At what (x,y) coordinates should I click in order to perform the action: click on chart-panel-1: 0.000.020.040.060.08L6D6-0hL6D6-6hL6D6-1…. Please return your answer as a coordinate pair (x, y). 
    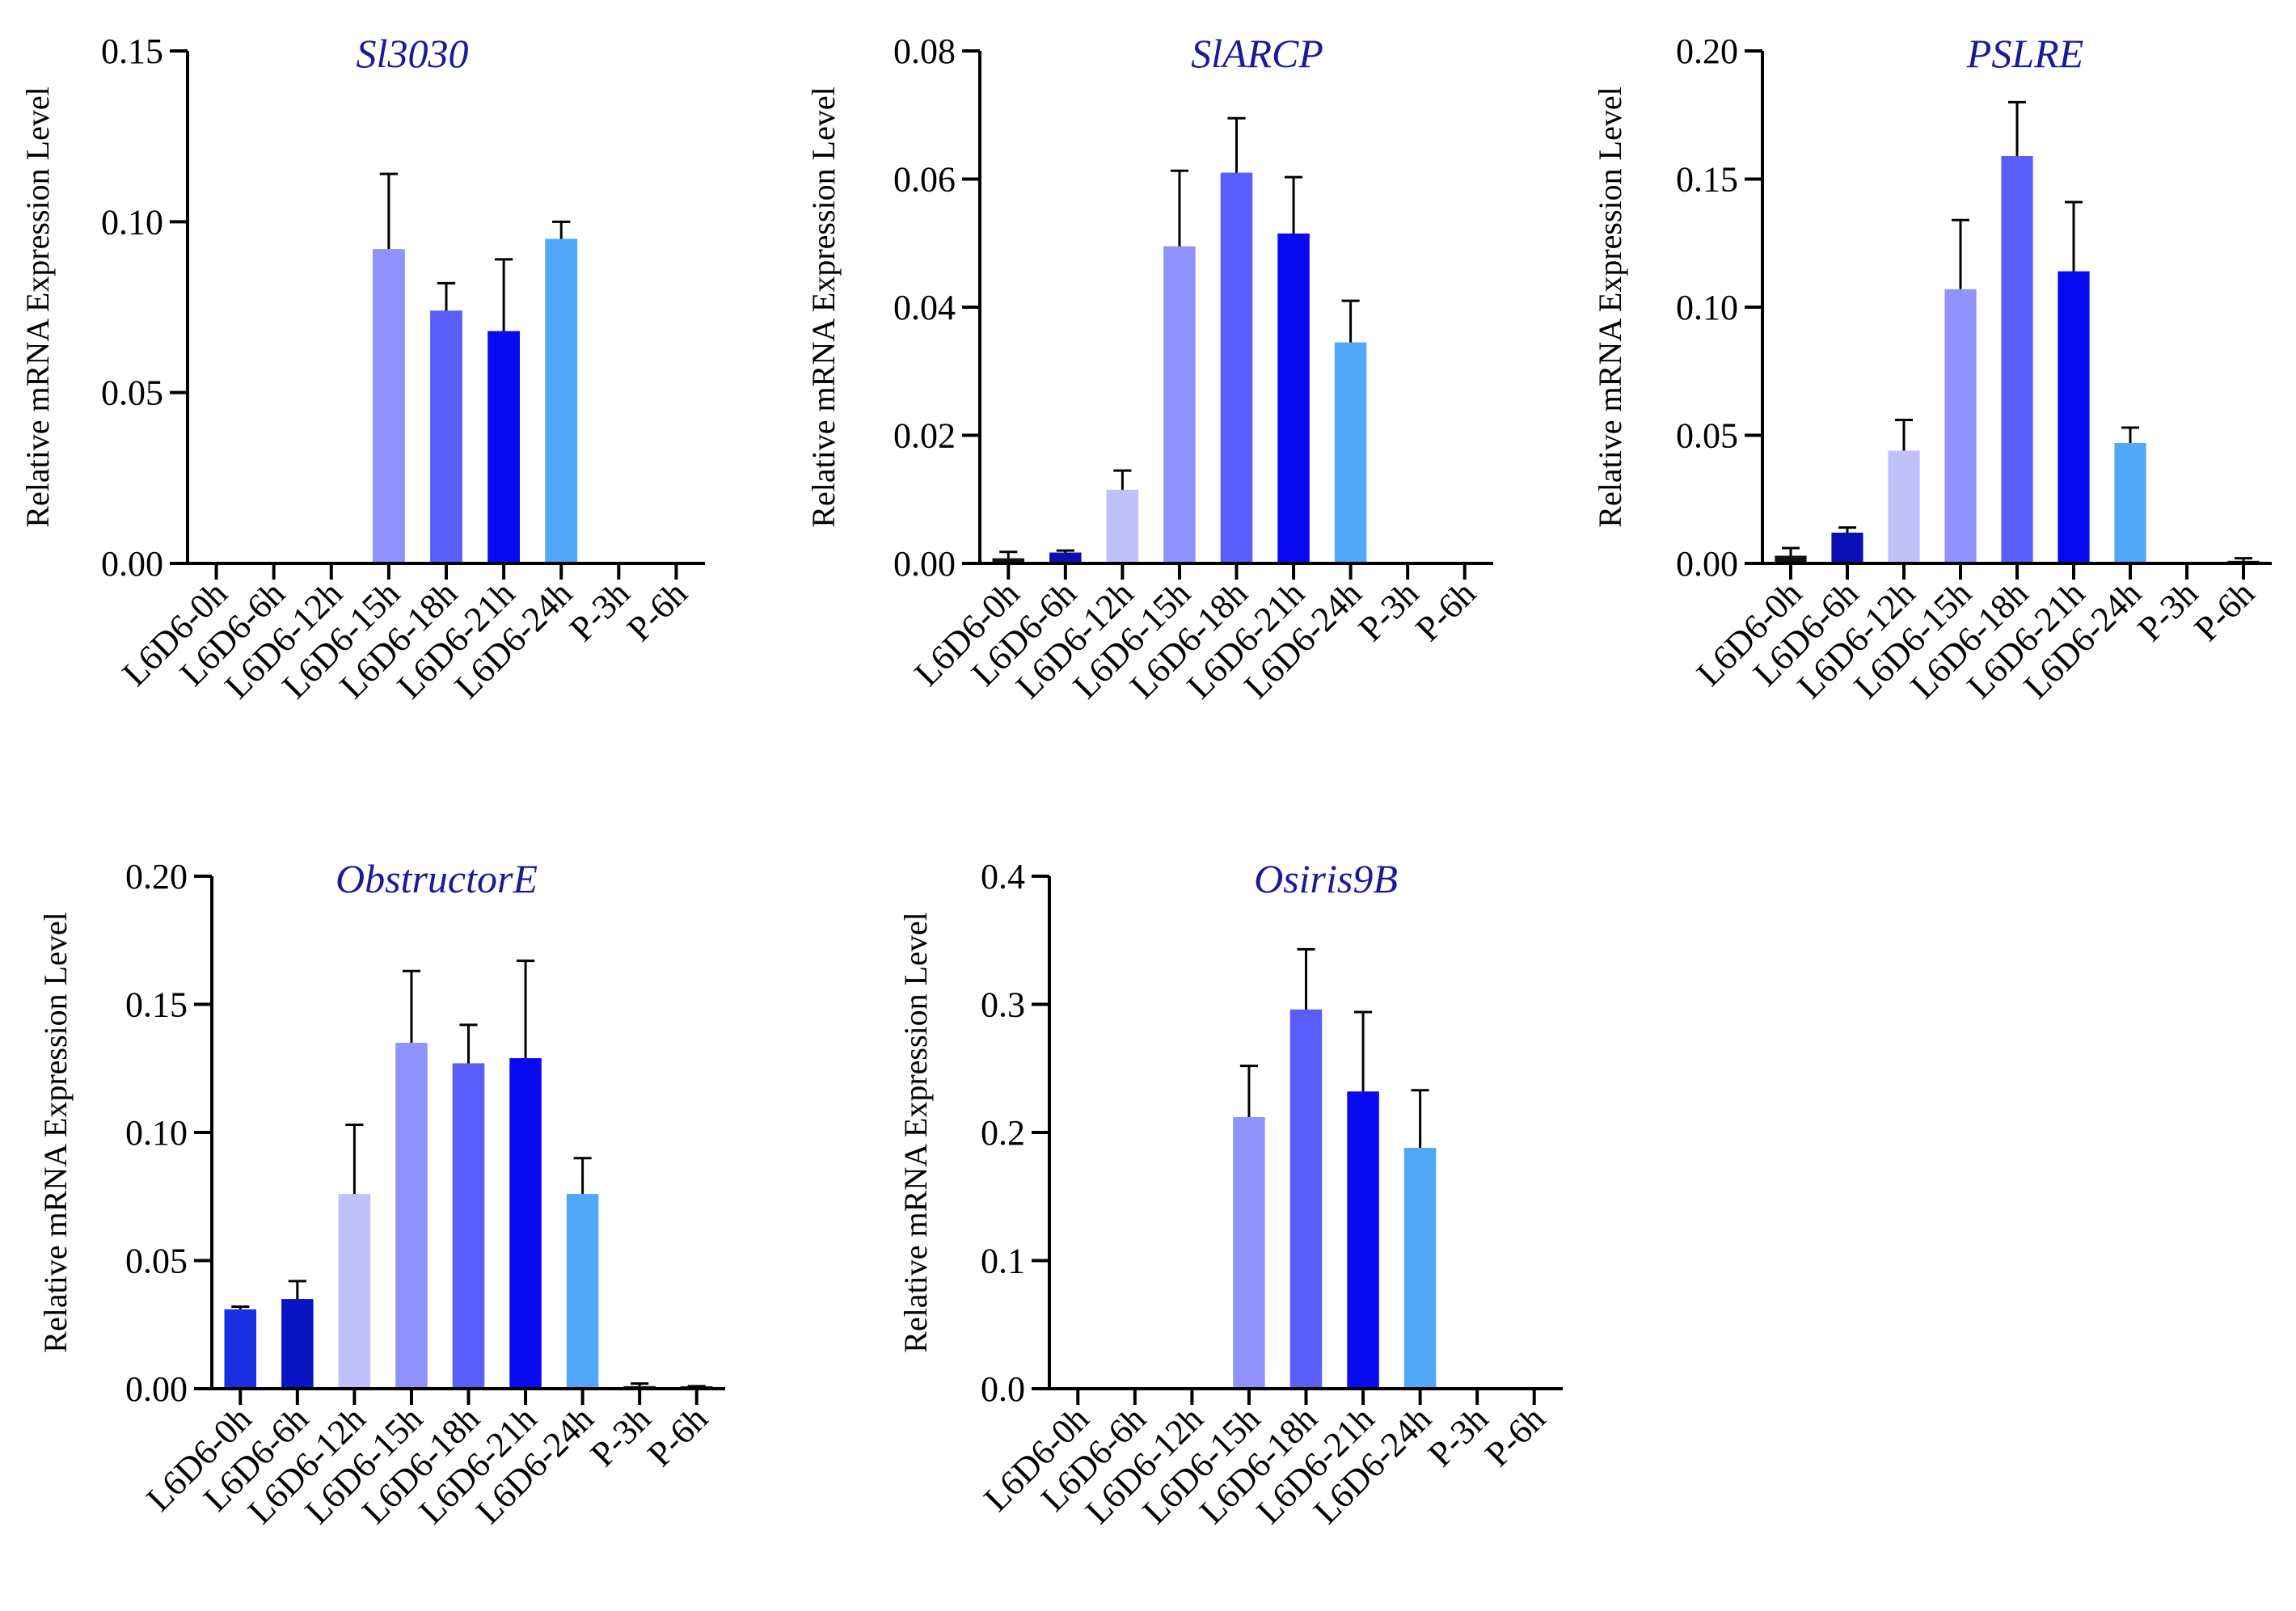
    Looking at the image, I should click on (1149, 369).